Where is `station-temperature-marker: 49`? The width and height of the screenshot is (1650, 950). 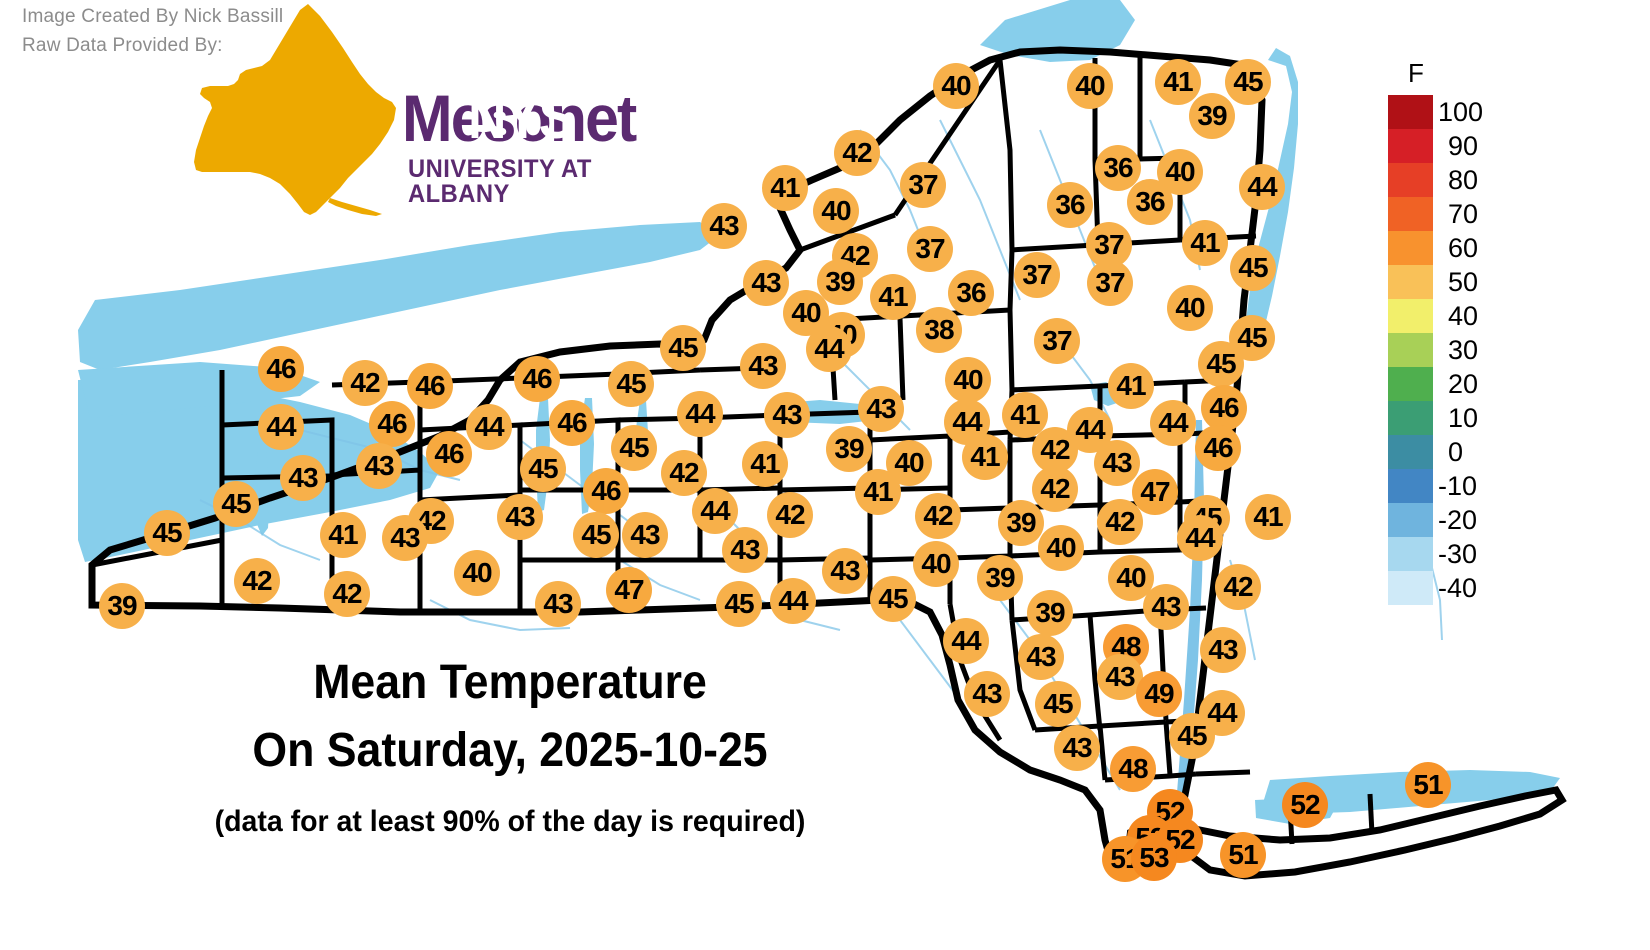 station-temperature-marker: 49 is located at coordinates (1159, 694).